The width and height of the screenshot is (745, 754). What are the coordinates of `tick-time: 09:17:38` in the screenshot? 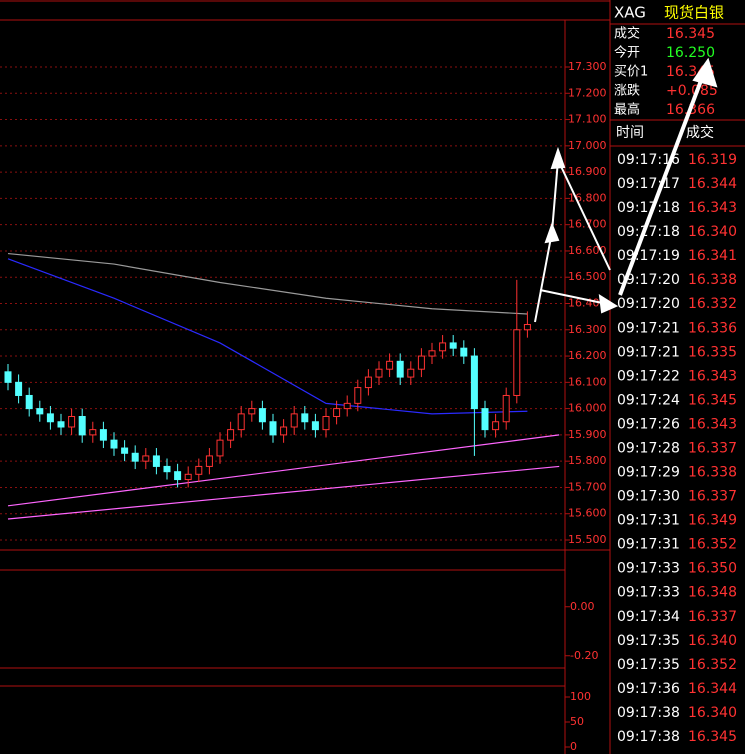 It's located at (648, 737).